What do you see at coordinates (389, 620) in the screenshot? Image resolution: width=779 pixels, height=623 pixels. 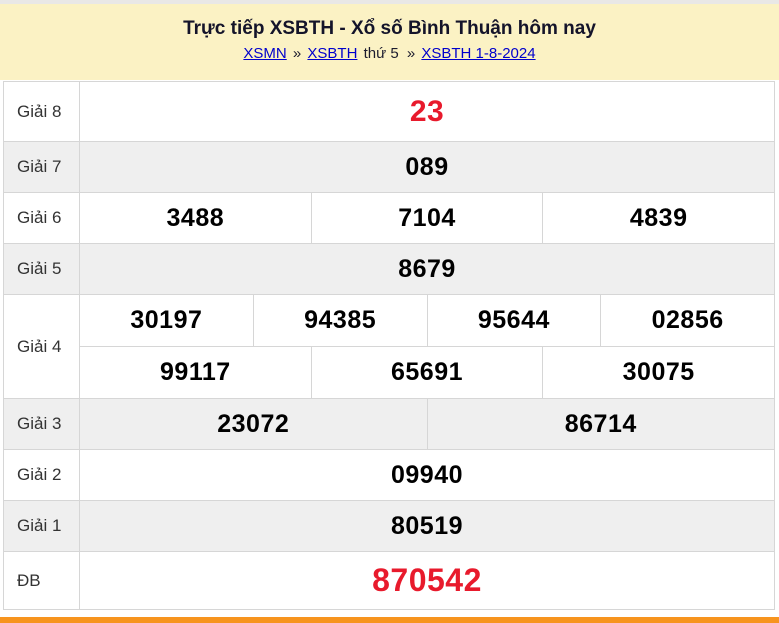 I see `bottom-orange-bar` at bounding box center [389, 620].